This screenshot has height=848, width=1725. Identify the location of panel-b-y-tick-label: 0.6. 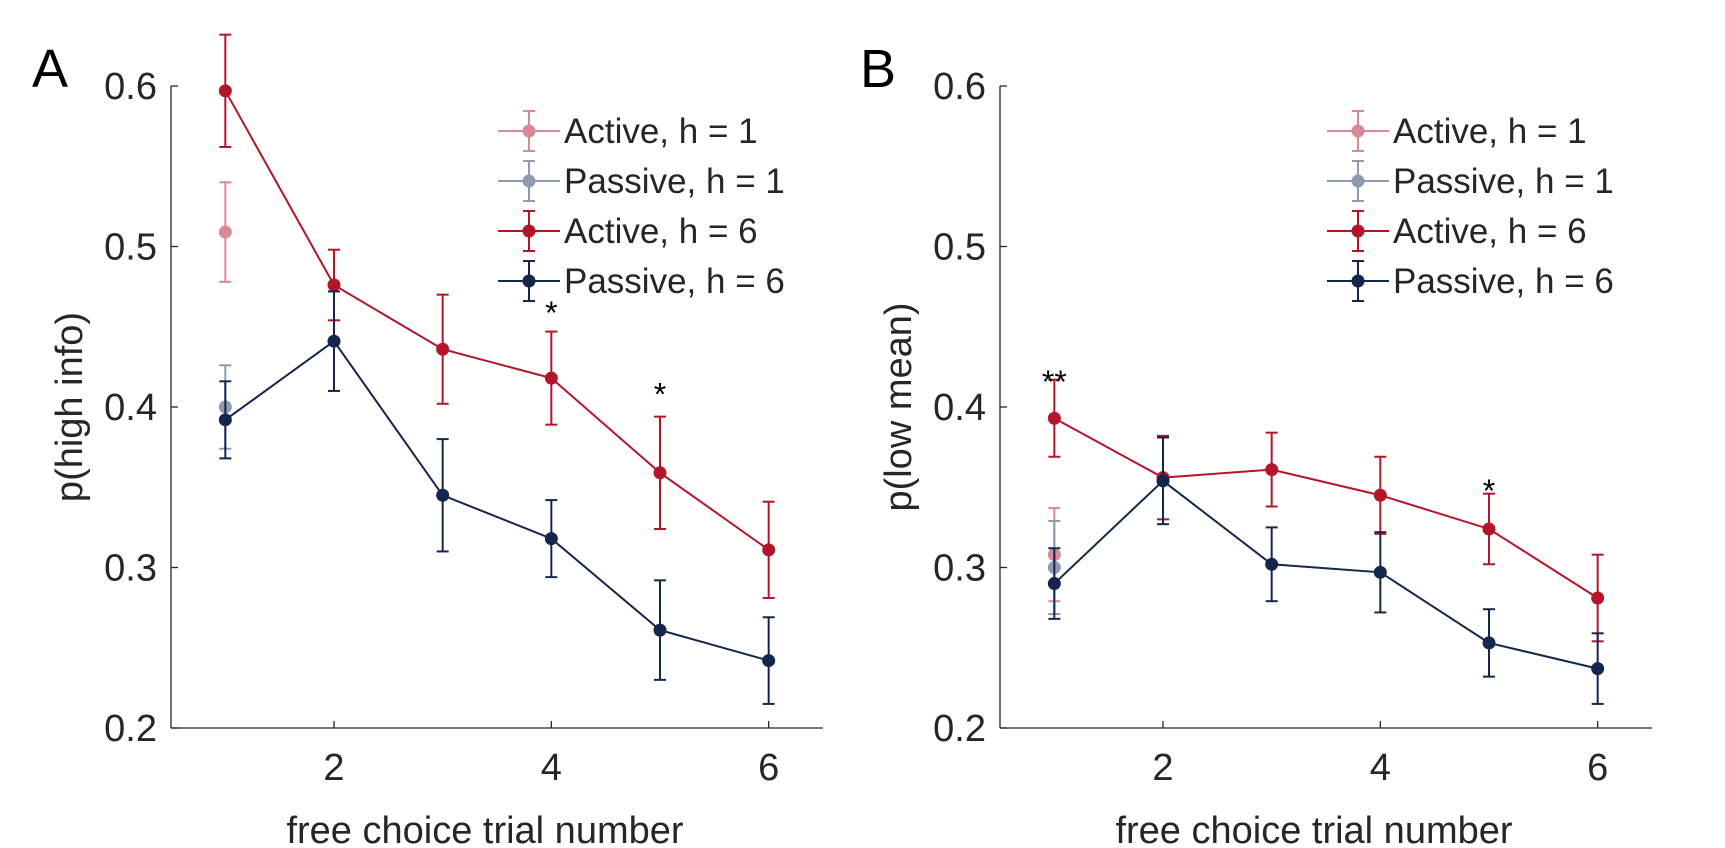
(959, 87).